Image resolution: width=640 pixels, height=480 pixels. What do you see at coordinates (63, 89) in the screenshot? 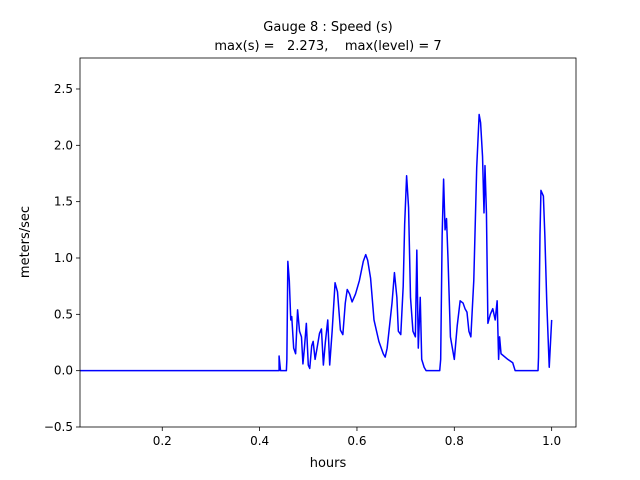
I see `y-tick-label: 2.5` at bounding box center [63, 89].